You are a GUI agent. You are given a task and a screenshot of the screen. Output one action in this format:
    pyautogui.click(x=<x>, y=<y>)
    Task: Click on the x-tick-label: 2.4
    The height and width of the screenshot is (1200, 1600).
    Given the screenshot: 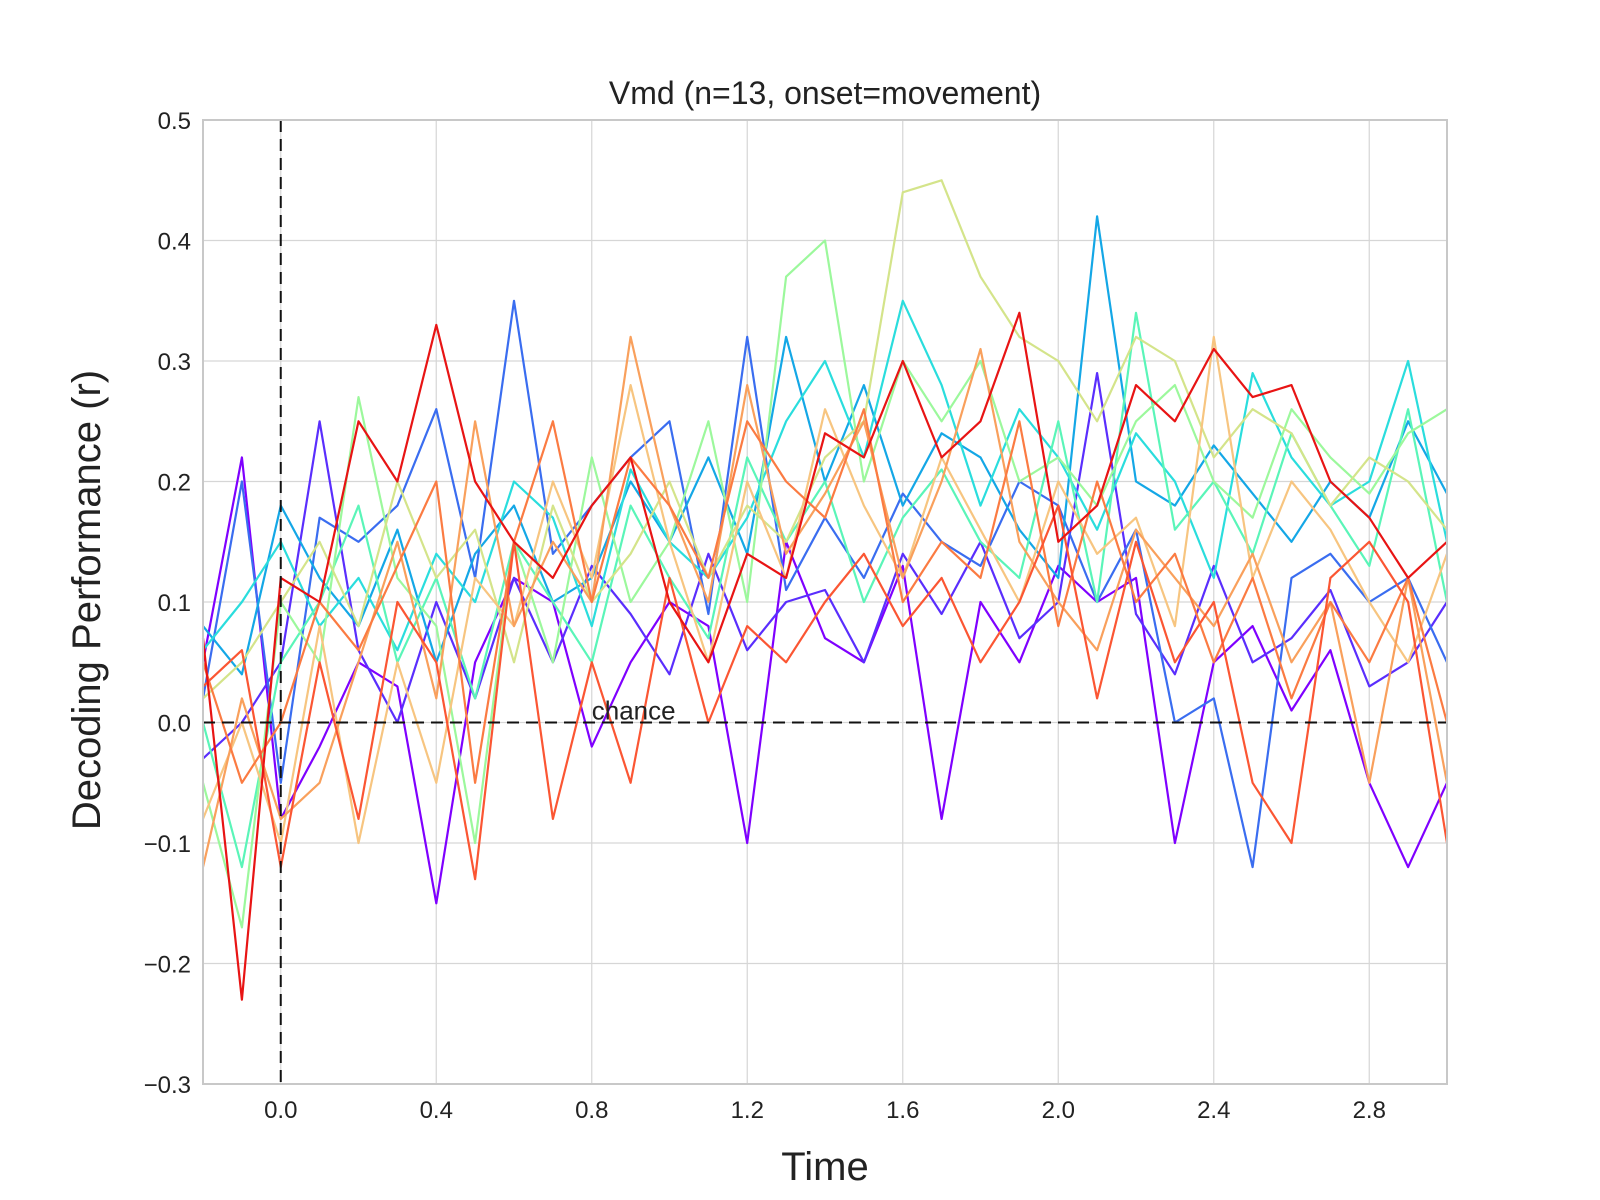 What is the action you would take?
    pyautogui.click(x=1213, y=1110)
    